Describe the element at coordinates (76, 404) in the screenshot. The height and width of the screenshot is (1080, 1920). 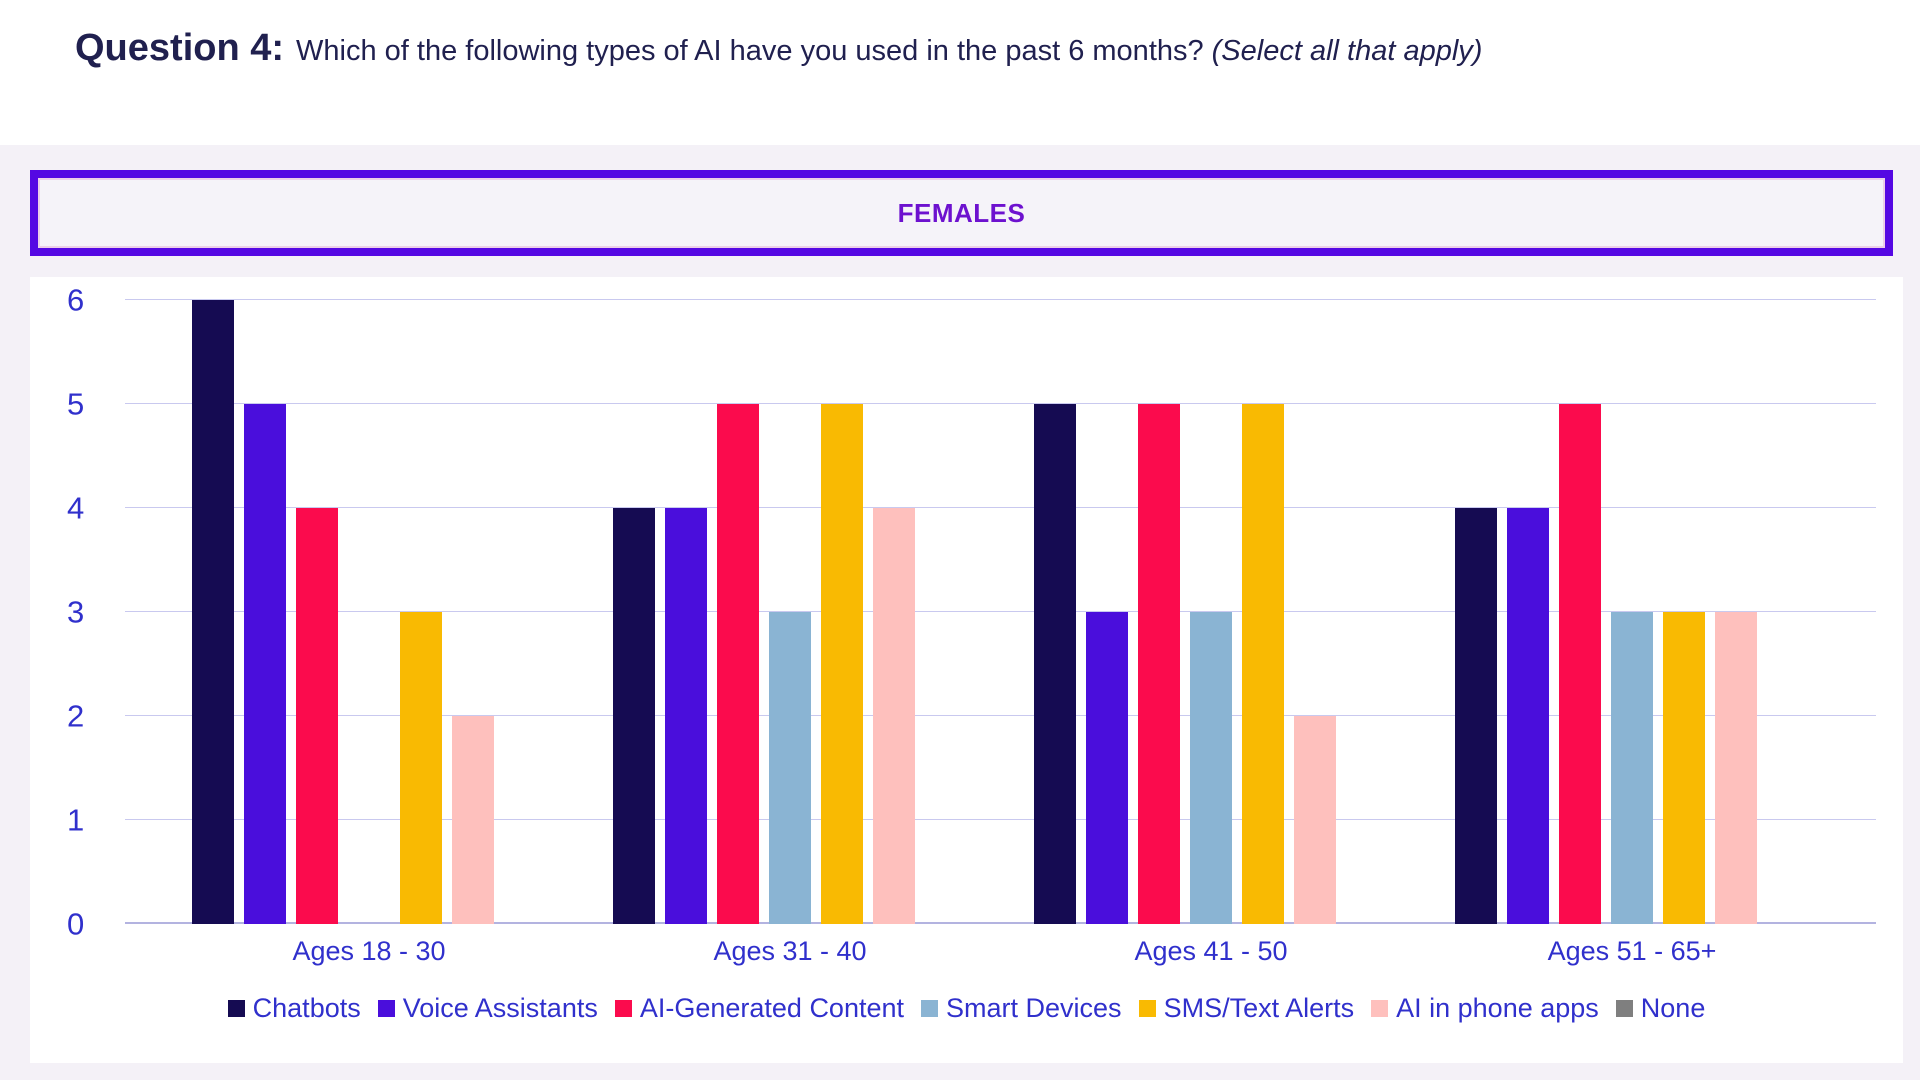
I see `y-tick-label-5: 5` at that location.